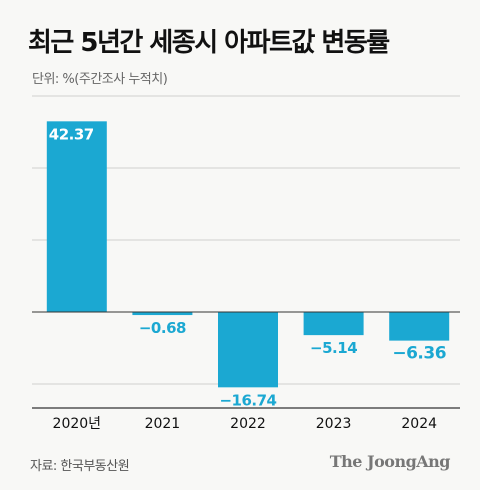  I want to click on data-label: −5.14, so click(333, 348).